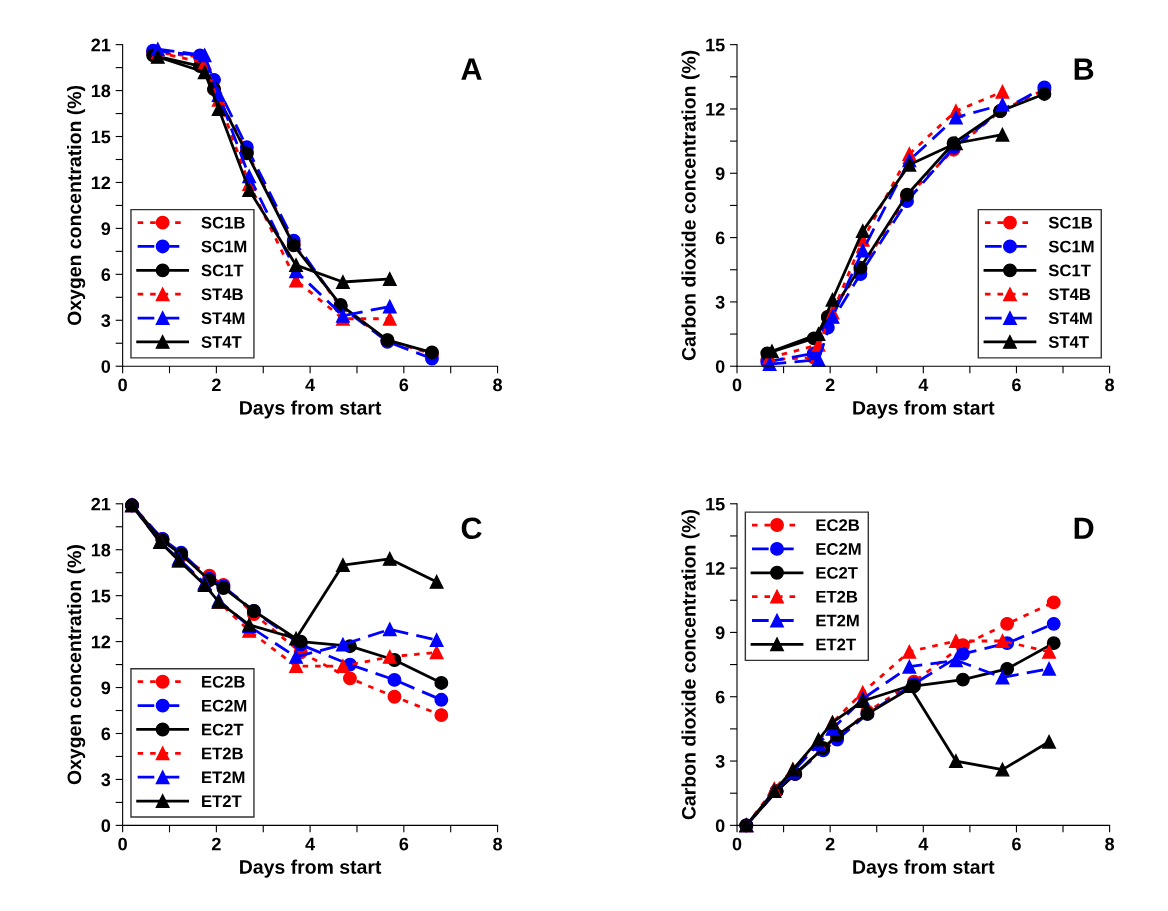  Describe the element at coordinates (471, 528) in the screenshot. I see `annotation: C` at that location.